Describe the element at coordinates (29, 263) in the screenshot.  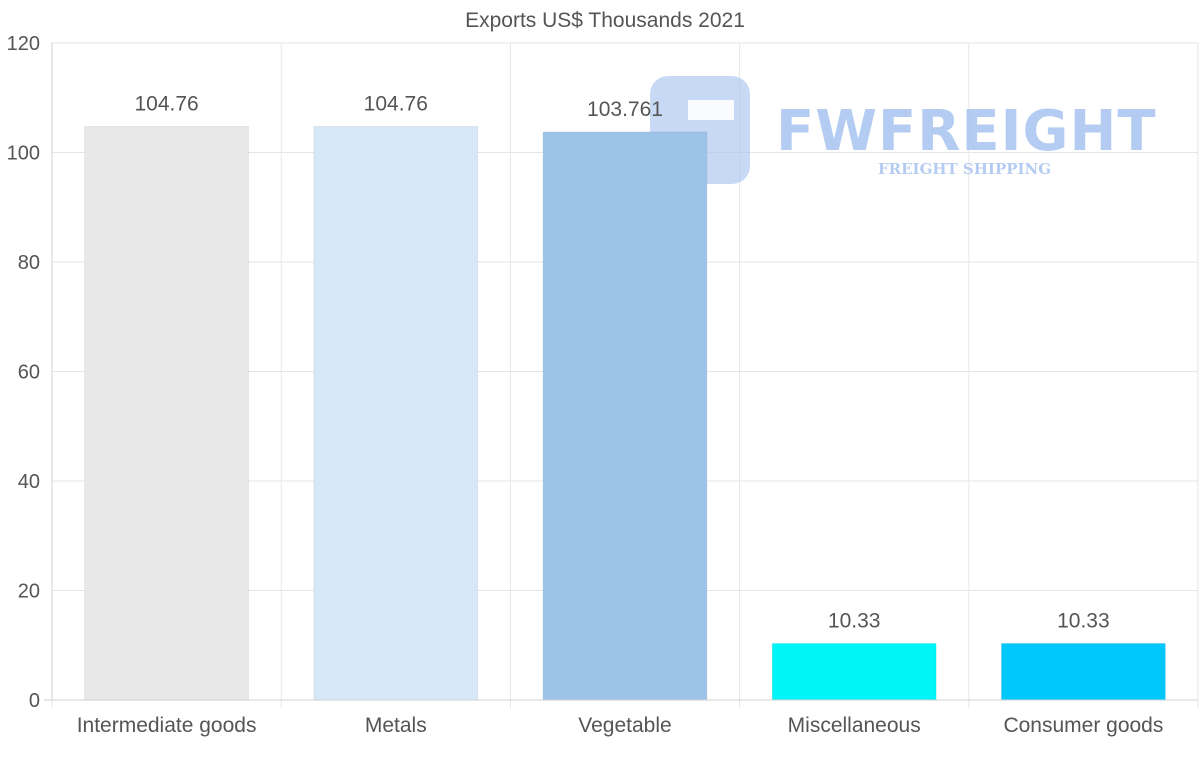
I see `y-tick-label: 80` at that location.